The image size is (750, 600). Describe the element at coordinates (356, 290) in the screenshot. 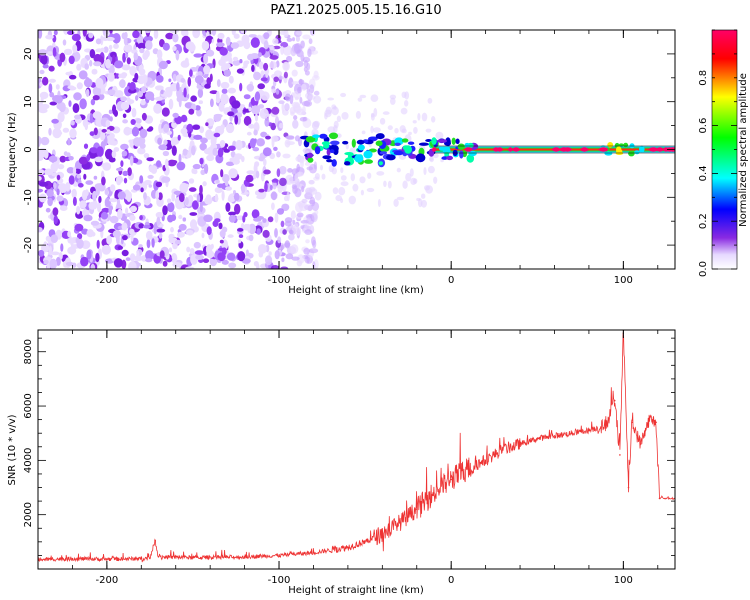

I see `spectrogram-xlabel: Height of straight line (km)` at that location.